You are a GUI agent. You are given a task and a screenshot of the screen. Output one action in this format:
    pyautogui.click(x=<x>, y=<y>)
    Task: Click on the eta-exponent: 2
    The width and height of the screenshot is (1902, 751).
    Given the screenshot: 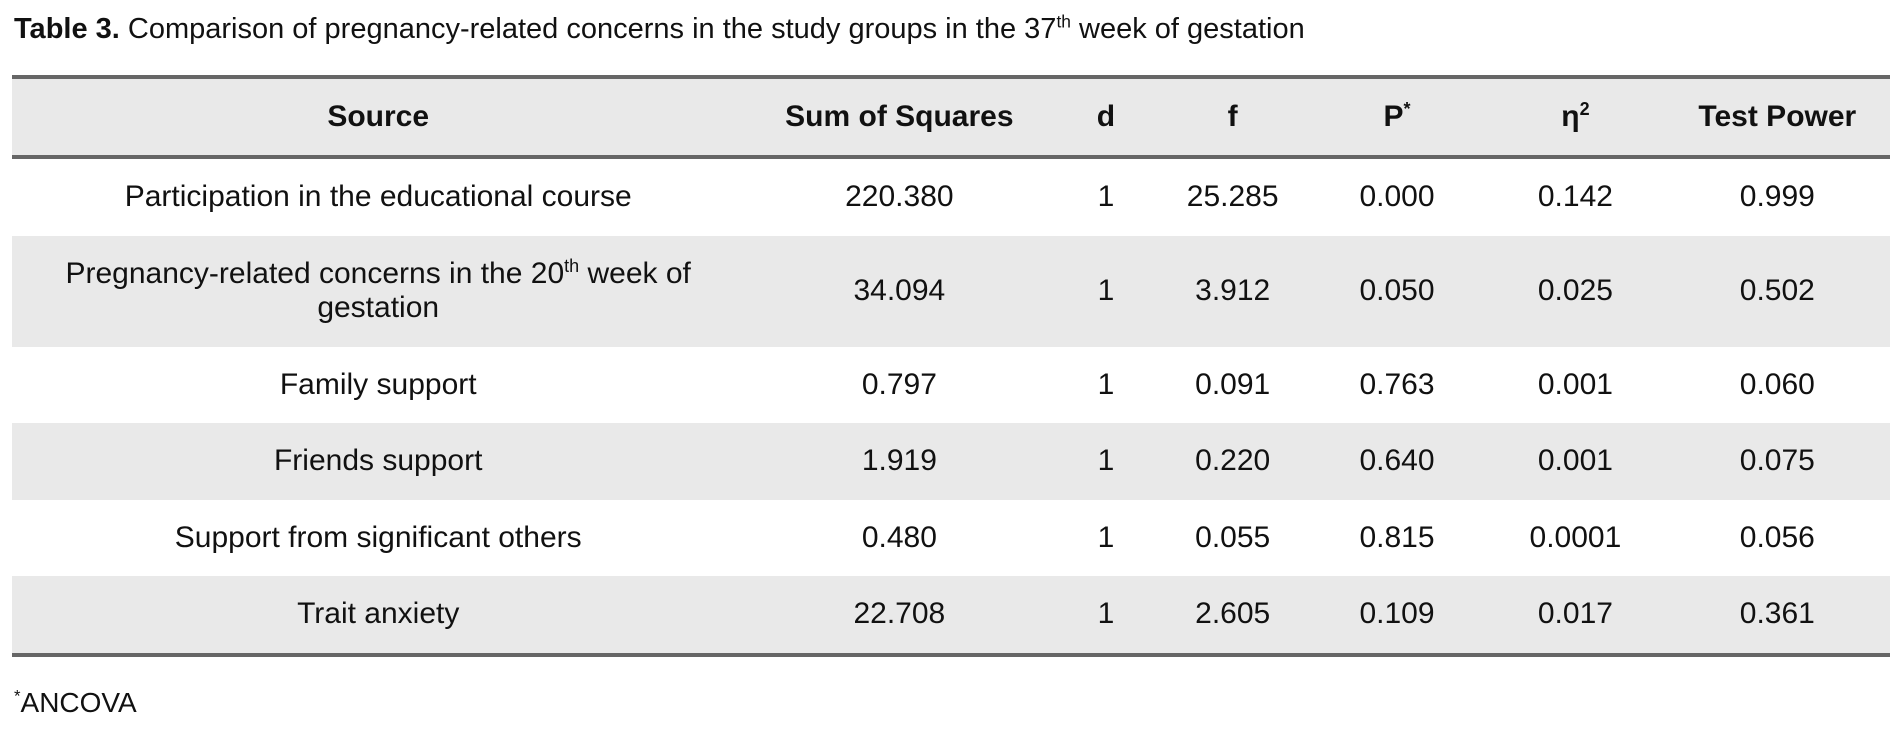 What is the action you would take?
    pyautogui.click(x=1584, y=109)
    